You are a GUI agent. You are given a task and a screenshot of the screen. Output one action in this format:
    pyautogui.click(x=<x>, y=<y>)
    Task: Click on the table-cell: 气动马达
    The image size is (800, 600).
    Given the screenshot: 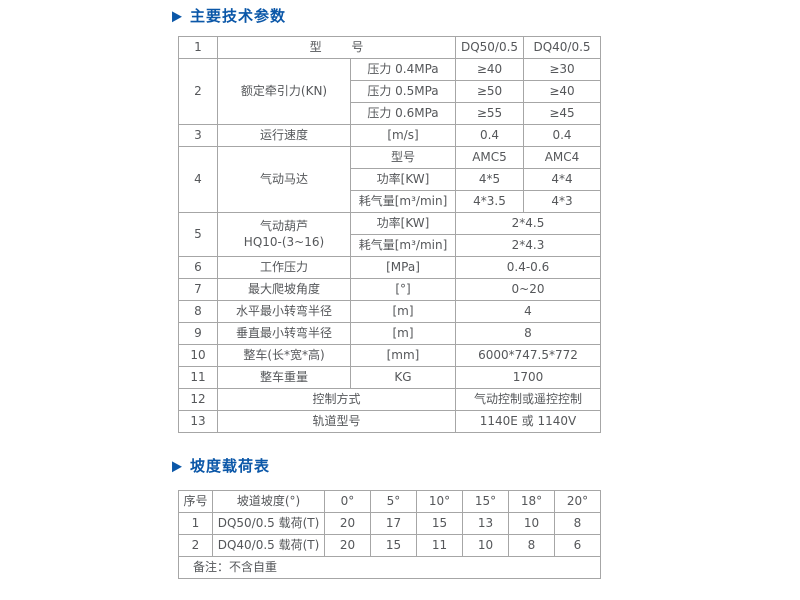 What is the action you would take?
    pyautogui.click(x=284, y=179)
    